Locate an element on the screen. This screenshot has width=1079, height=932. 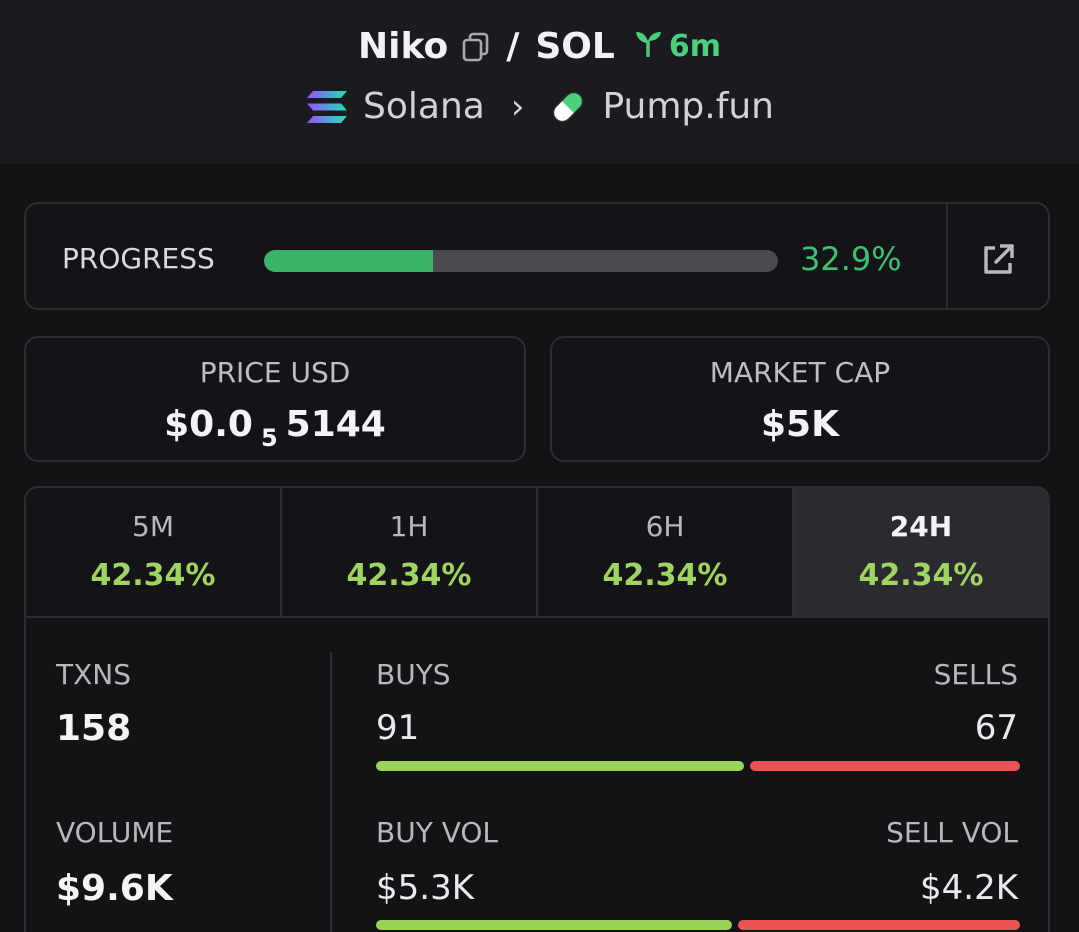
tab-label: 24H is located at coordinates (921, 526).